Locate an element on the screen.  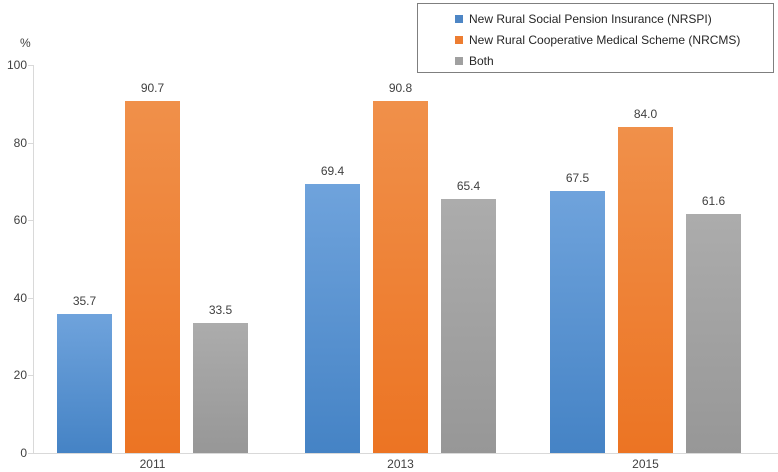
x-tick-label: 2013 is located at coordinates (400, 464).